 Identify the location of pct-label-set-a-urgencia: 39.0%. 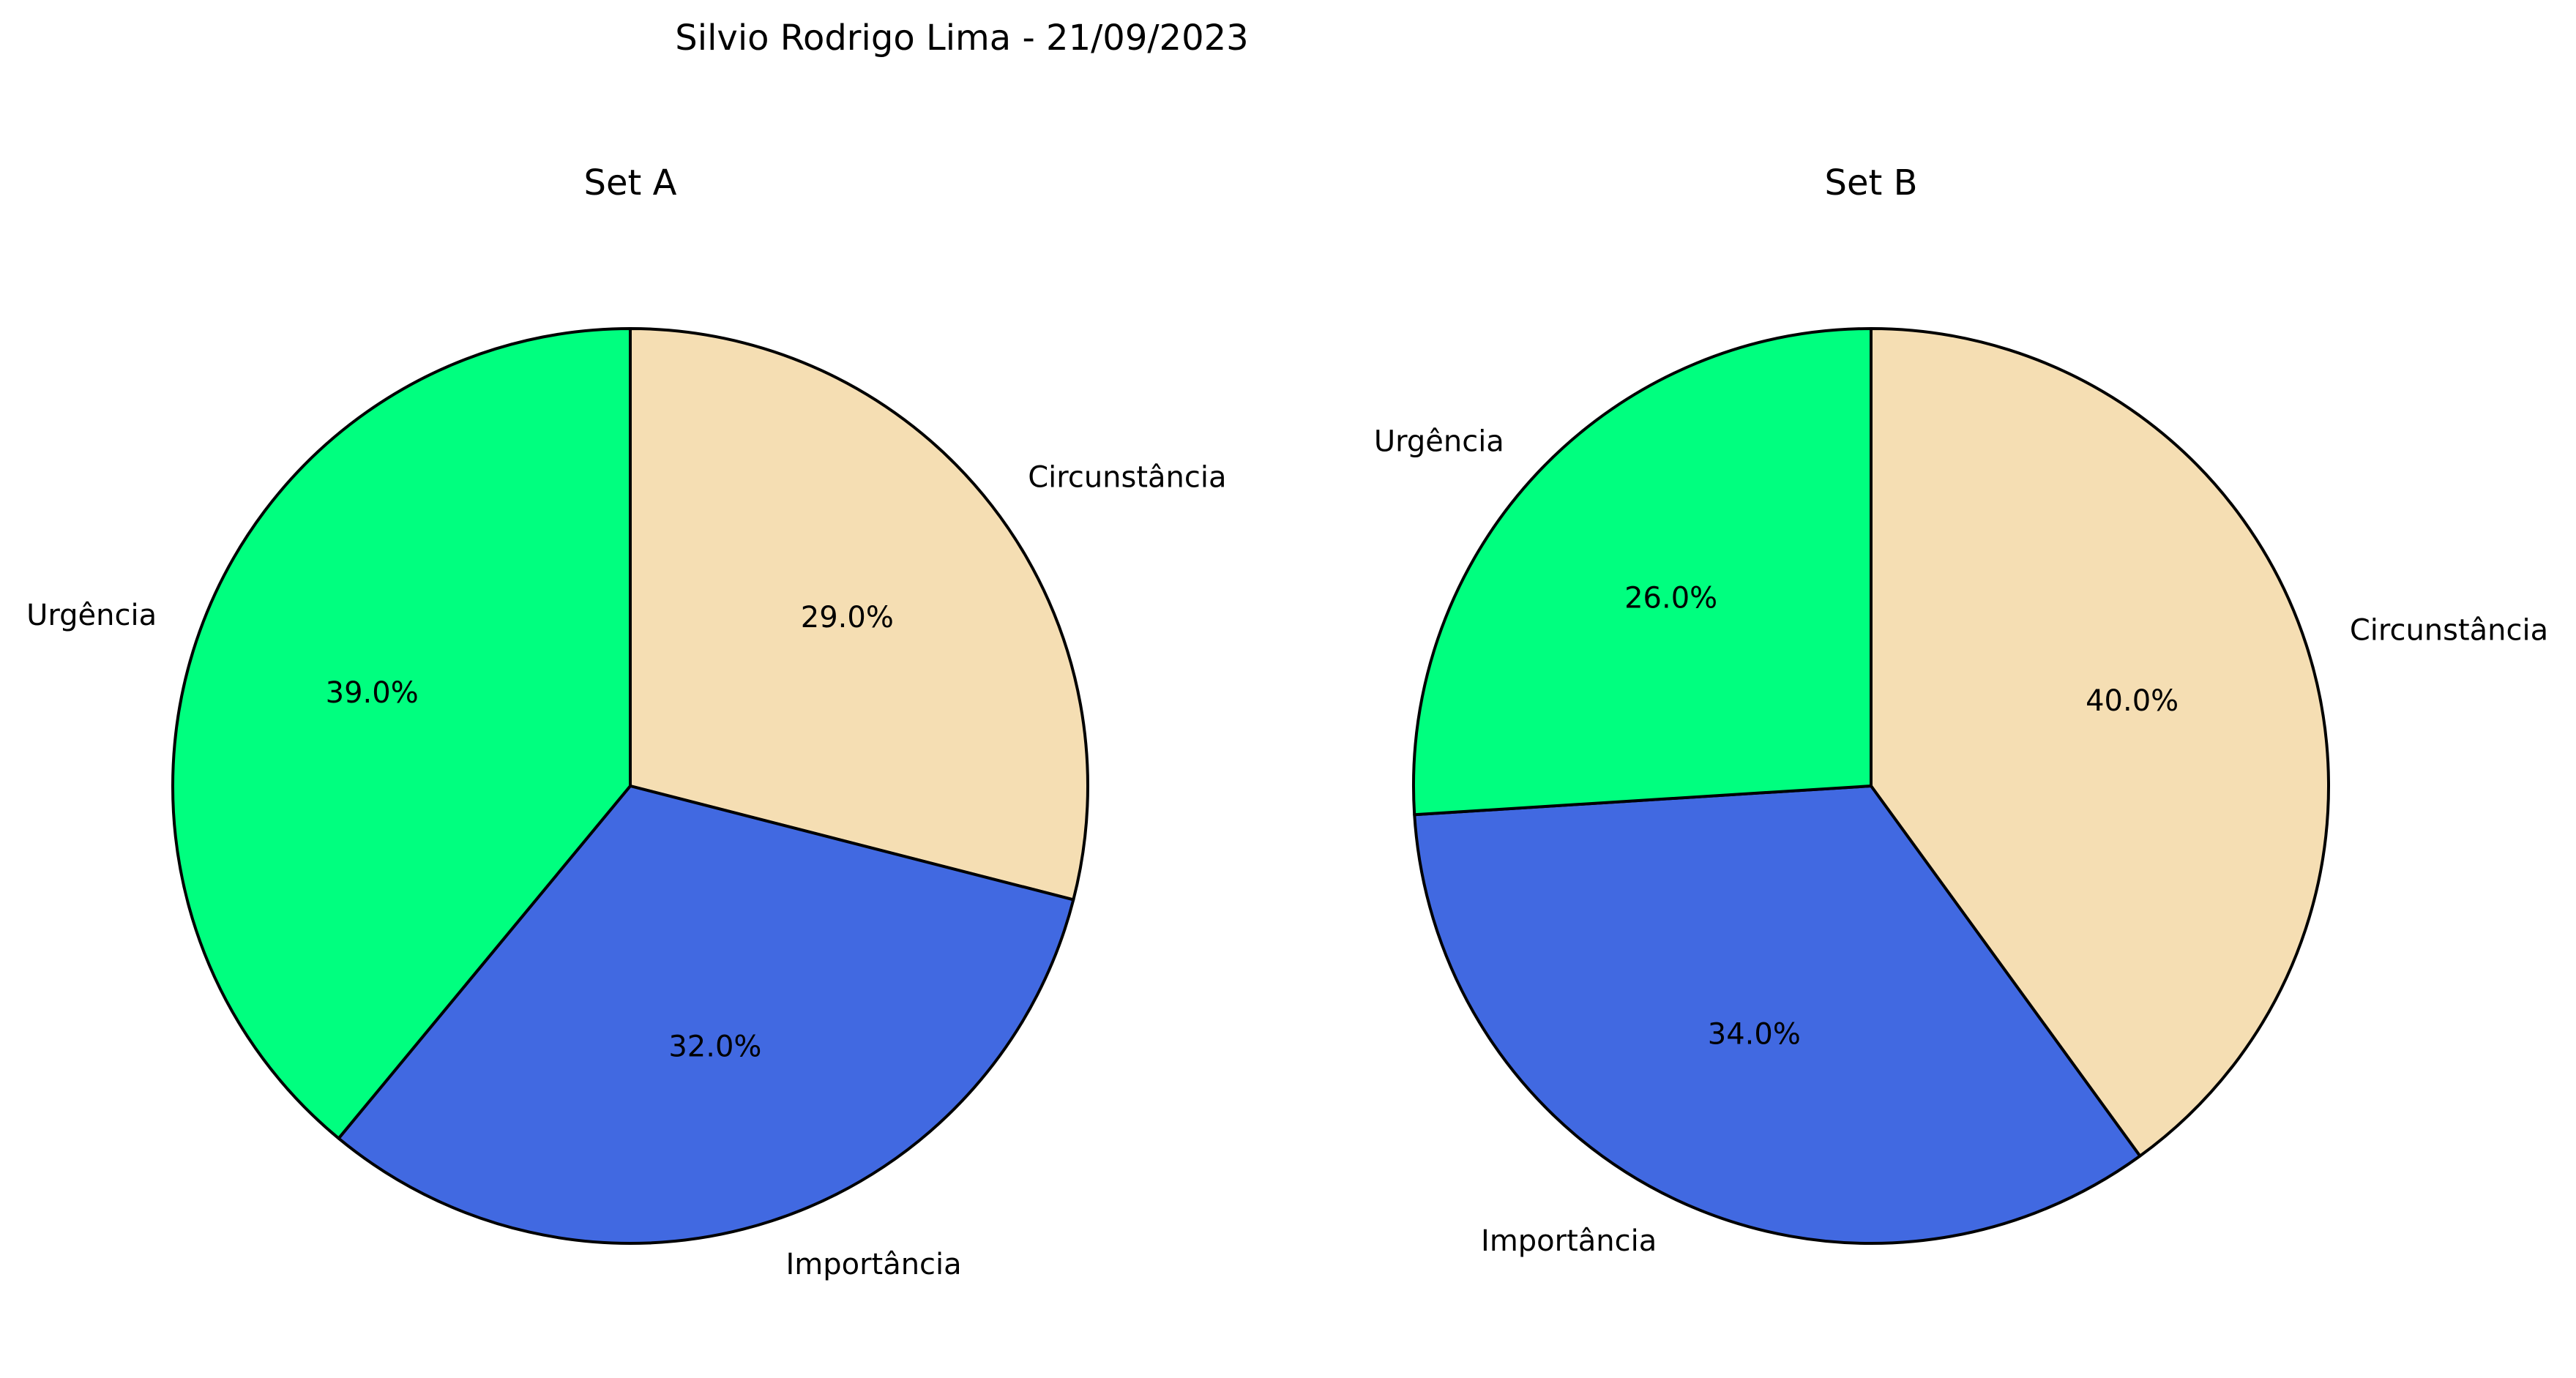
(372, 693).